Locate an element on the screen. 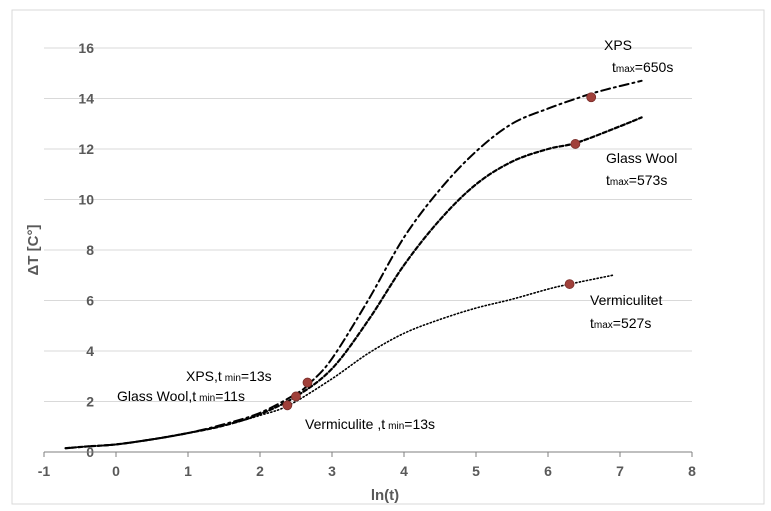  annotation-xps-min: XPS,t min=13s is located at coordinates (229, 376).